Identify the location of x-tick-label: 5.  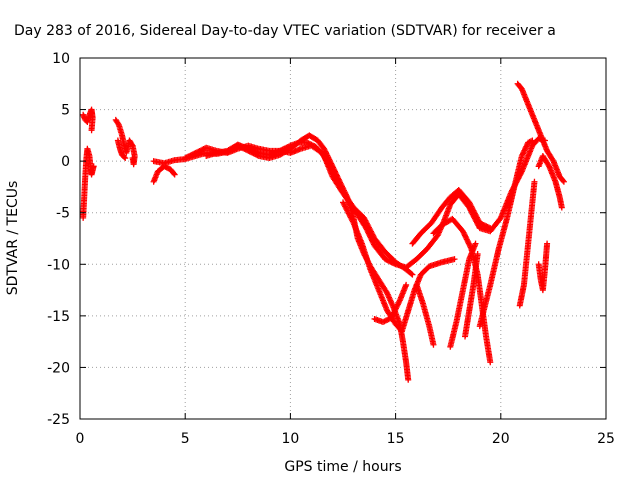
(185, 439).